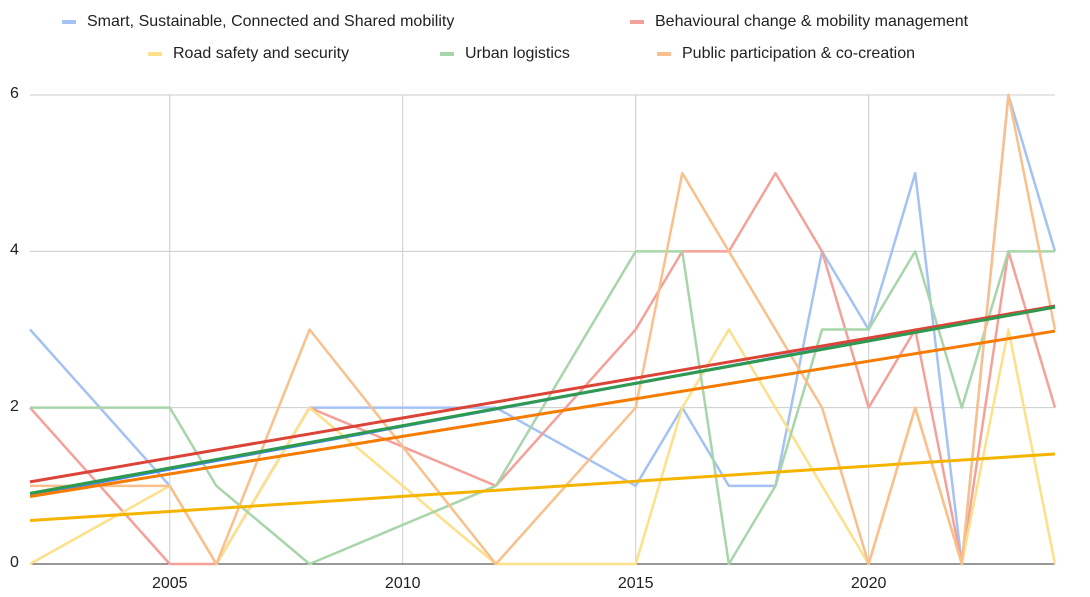  Describe the element at coordinates (14, 562) in the screenshot. I see `y-tick-label: 0` at that location.